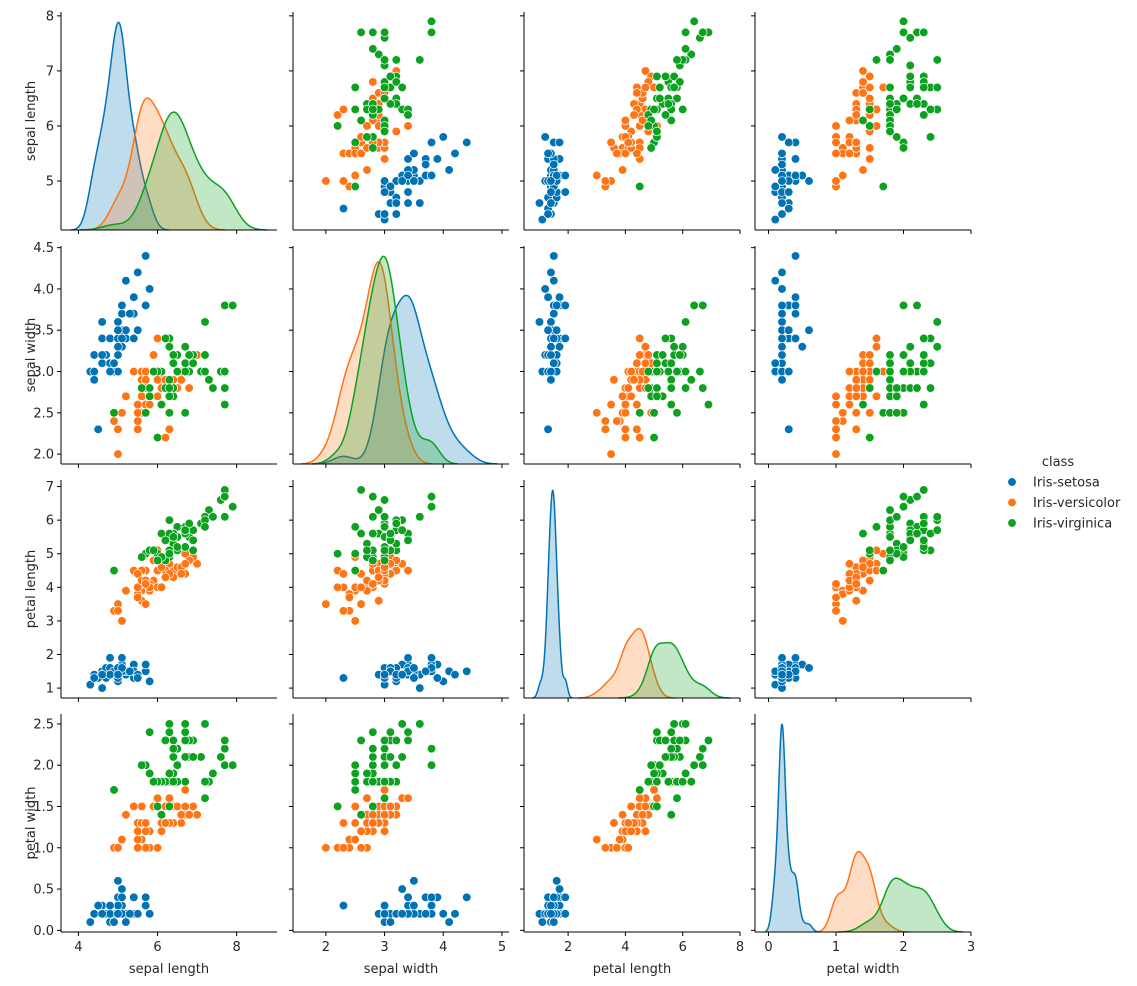 The image size is (1137, 986). What do you see at coordinates (792, 828) in the screenshot?
I see `kde-fill-Iris-setosa` at bounding box center [792, 828].